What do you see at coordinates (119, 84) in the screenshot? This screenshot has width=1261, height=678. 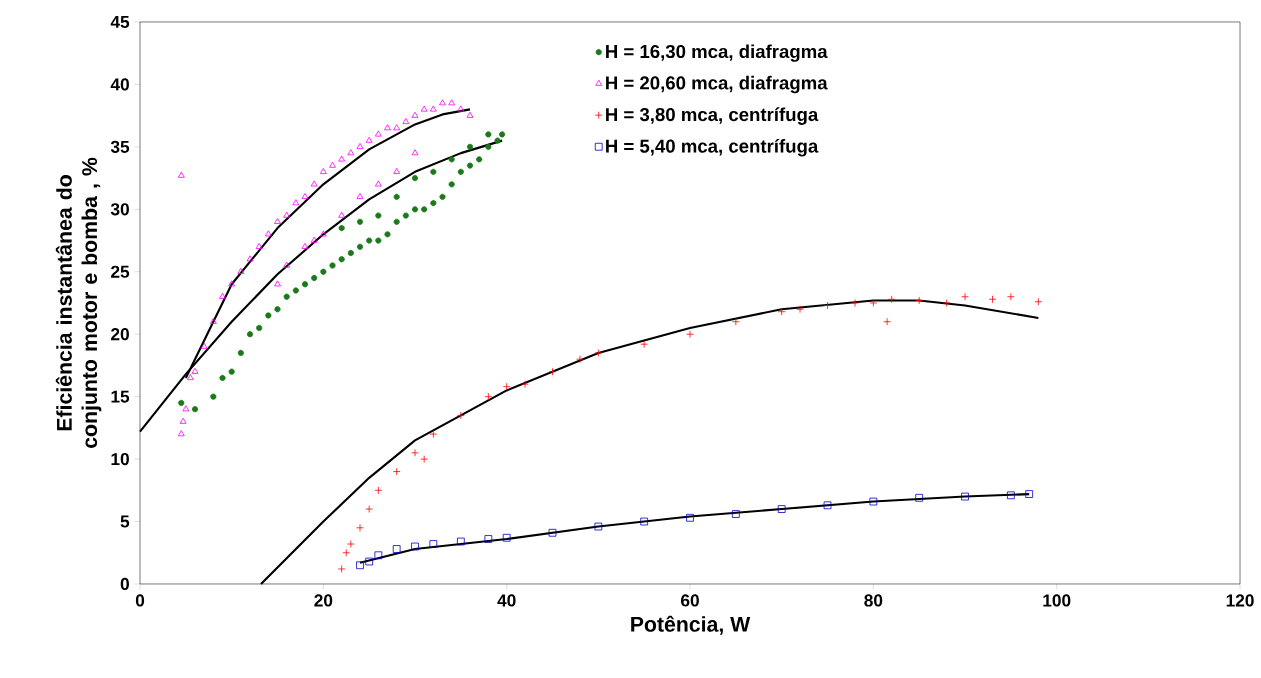 I see `y-tick-label: 40` at bounding box center [119, 84].